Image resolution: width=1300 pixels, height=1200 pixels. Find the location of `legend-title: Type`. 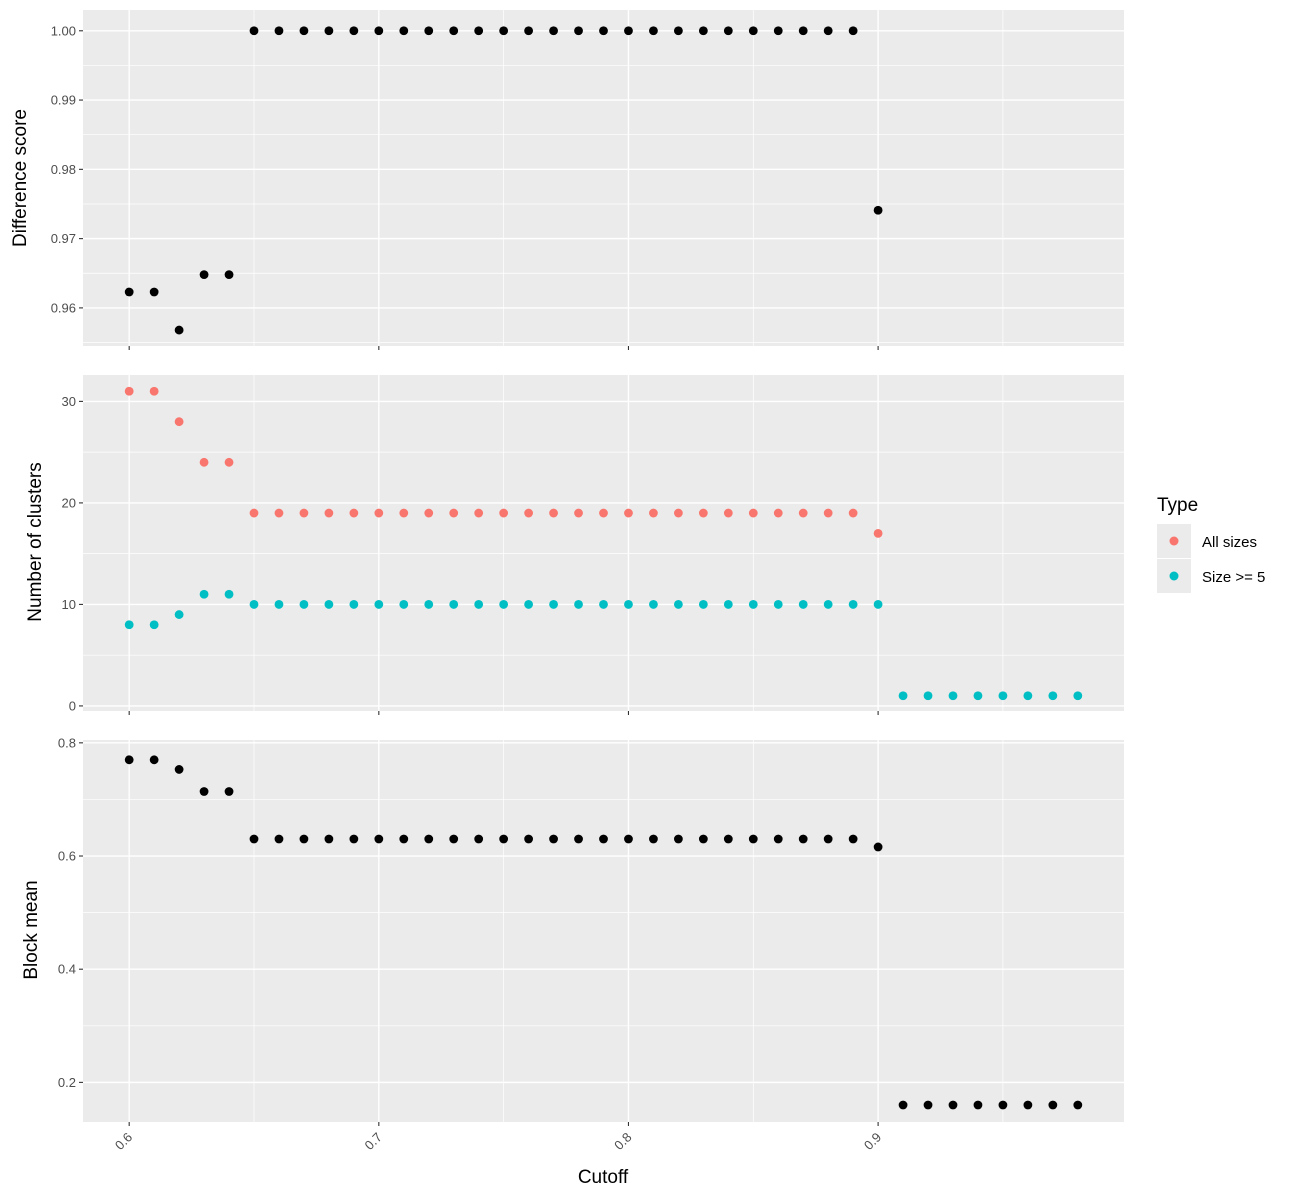

legend-title: Type is located at coordinates (1177, 505).